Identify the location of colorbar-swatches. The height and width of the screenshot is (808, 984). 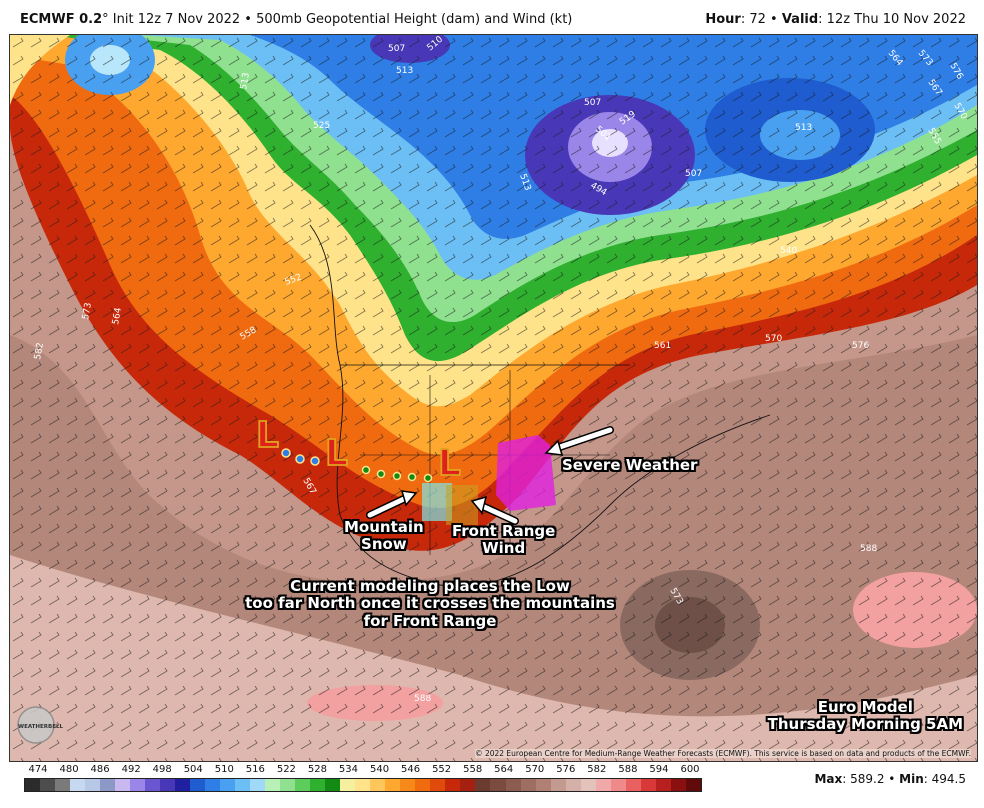
(363, 785).